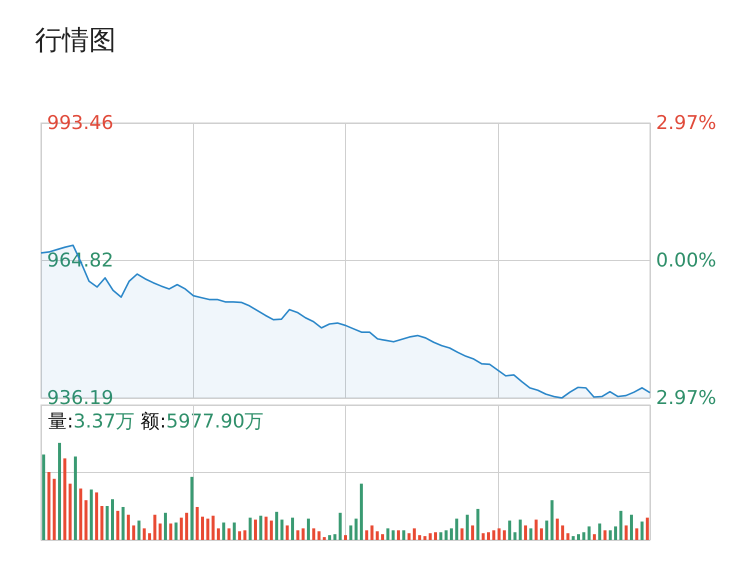 This screenshot has height=566, width=730. I want to click on y-tick-label: 993.46, so click(80, 123).